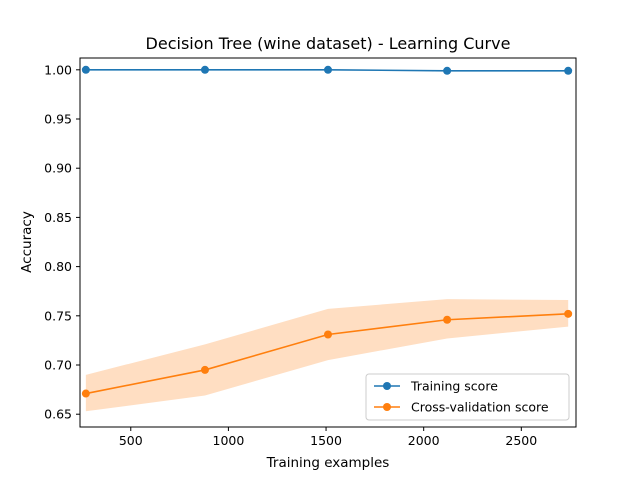  I want to click on x-axis-label: Training examples, so click(328, 463).